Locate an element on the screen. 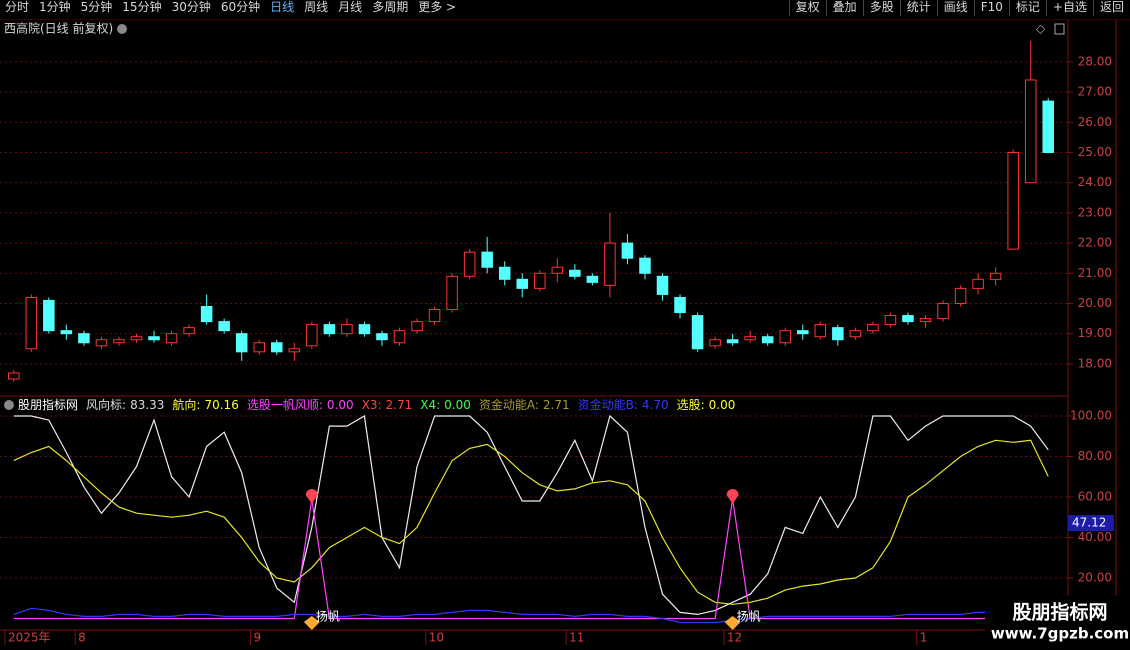 This screenshot has height=650, width=1130. tool-button: 多股 is located at coordinates (881, 8).